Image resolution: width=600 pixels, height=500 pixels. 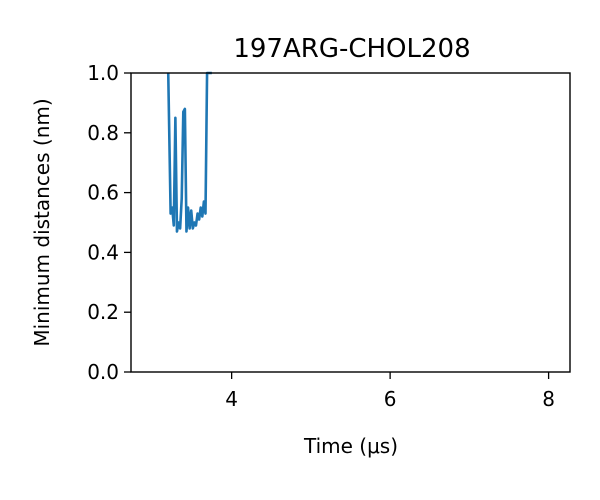 What do you see at coordinates (350, 446) in the screenshot?
I see `x-axis-label: Time (μs)` at bounding box center [350, 446].